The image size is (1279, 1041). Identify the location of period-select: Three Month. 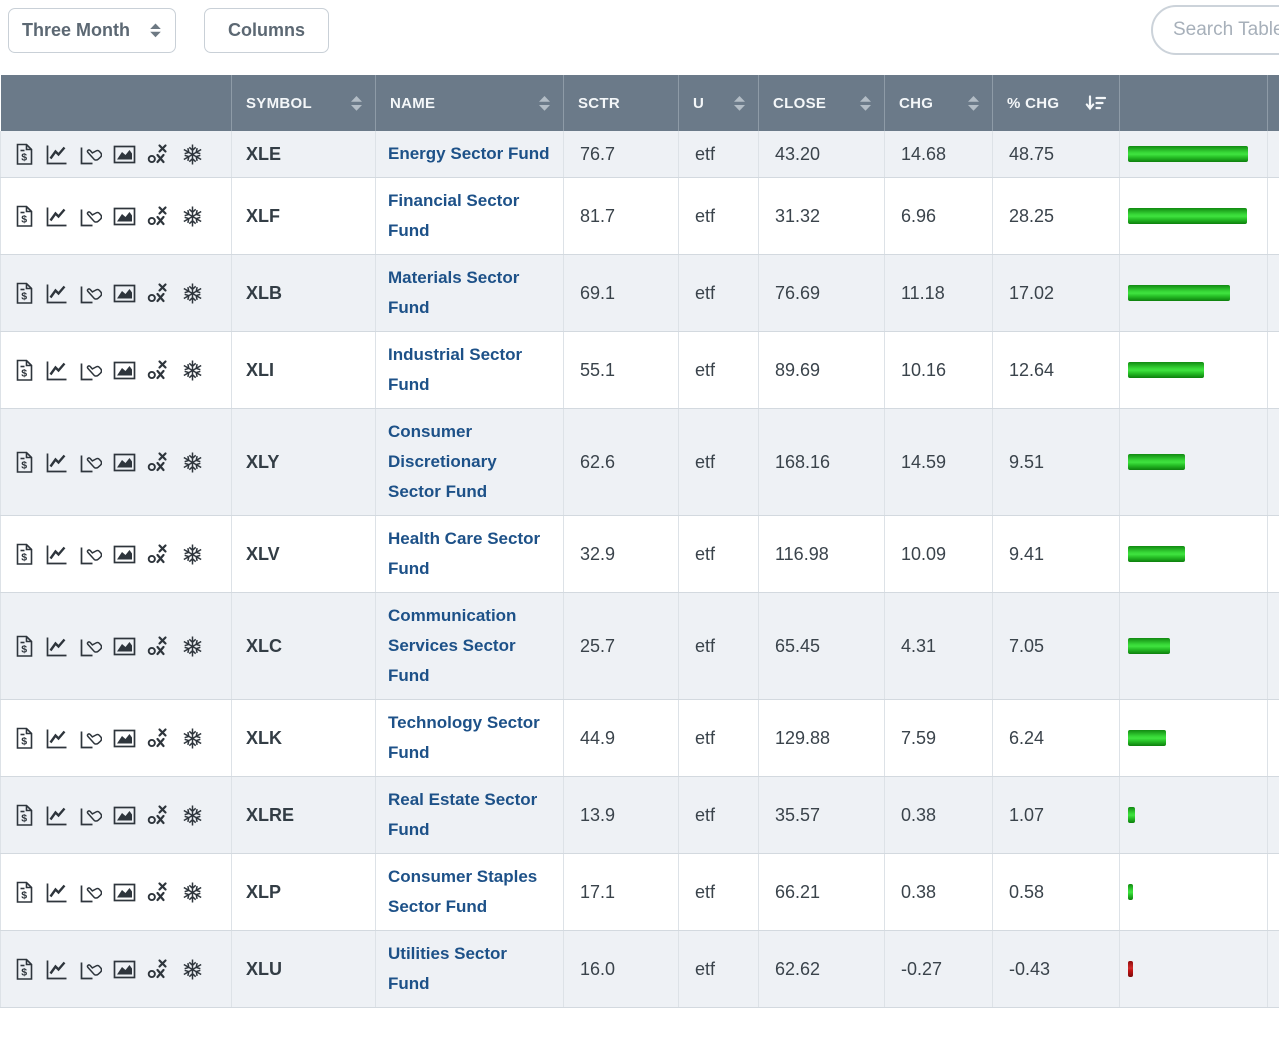
(92, 30).